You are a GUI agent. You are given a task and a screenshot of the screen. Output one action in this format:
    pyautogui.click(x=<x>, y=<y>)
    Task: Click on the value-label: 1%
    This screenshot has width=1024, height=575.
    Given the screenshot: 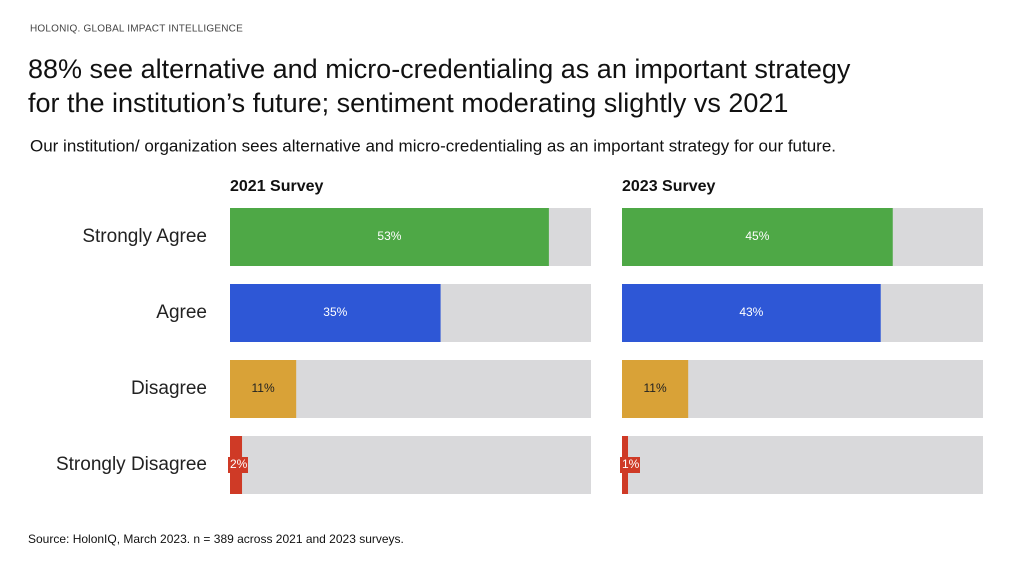 What is the action you would take?
    pyautogui.click(x=631, y=464)
    